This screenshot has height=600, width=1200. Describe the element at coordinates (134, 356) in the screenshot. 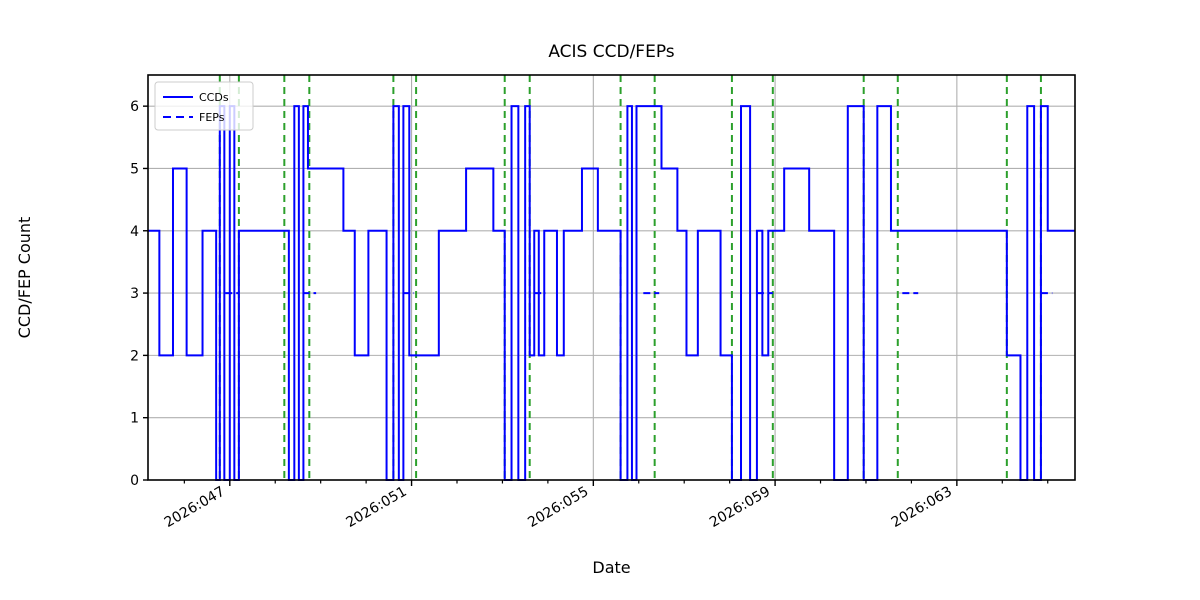

I see `y-tick-label: 2` at that location.